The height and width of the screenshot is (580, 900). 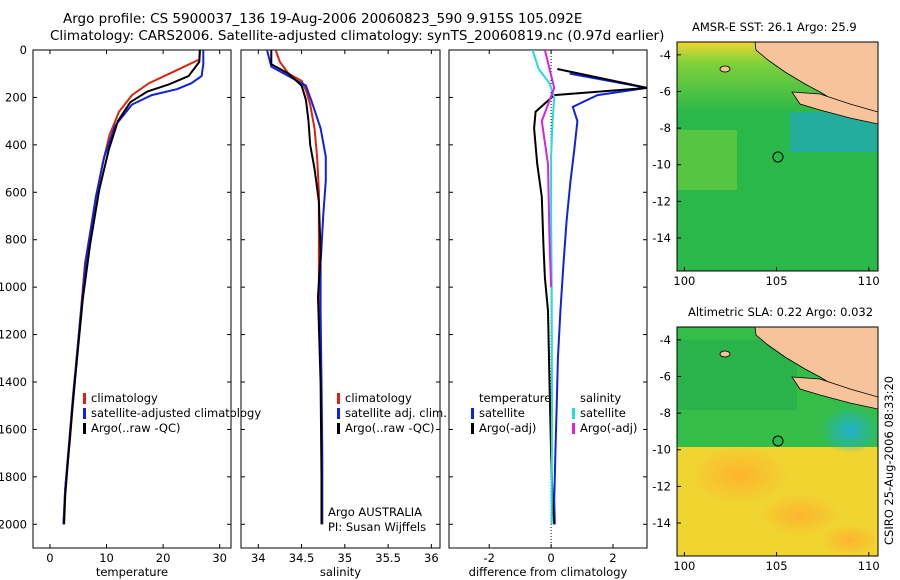 I want to click on sst-argo-marker, so click(x=778, y=157).